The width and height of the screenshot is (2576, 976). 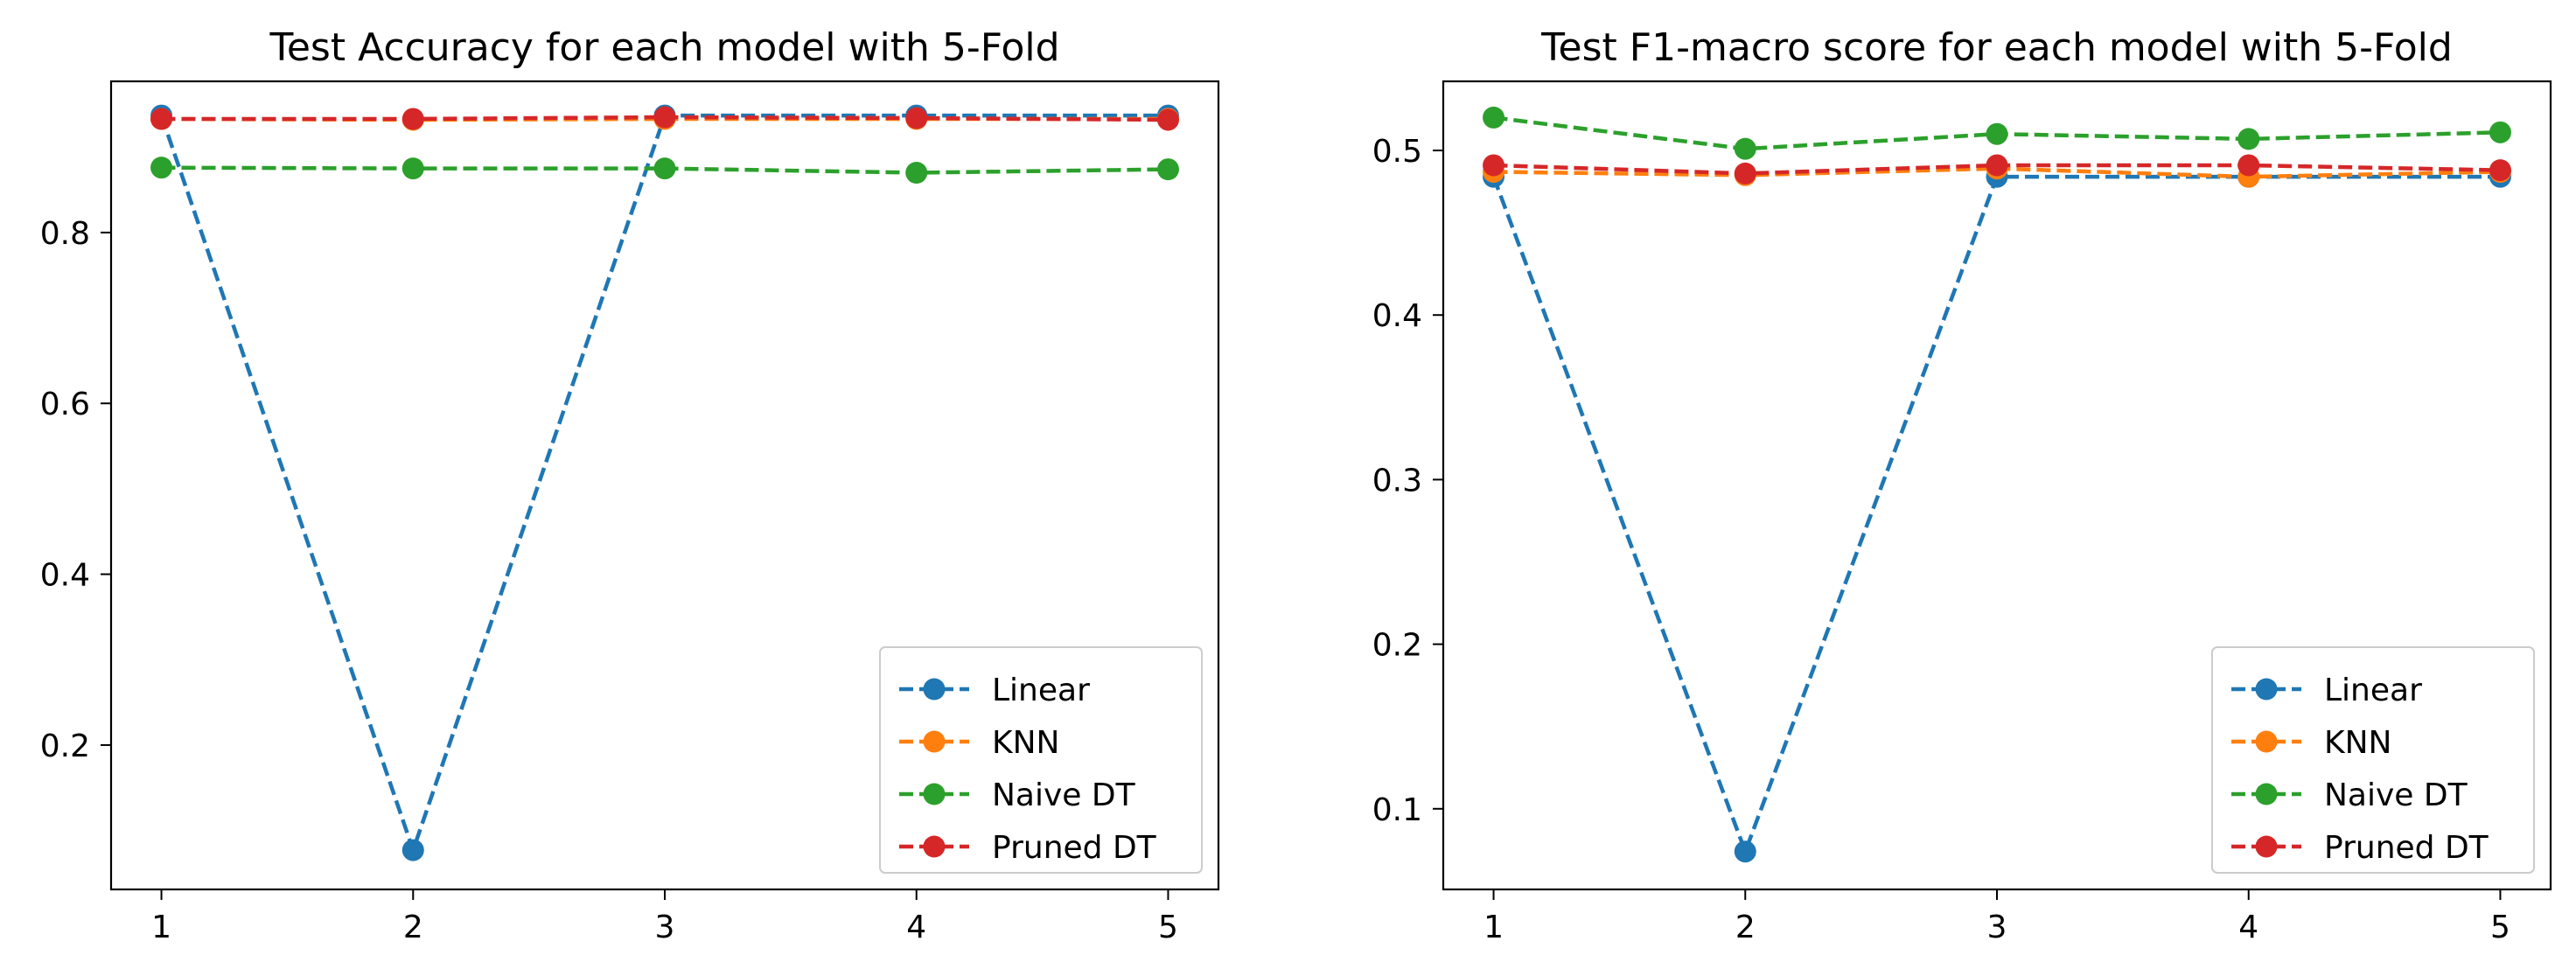 I want to click on y-tick-label: 0.8, so click(x=65, y=234).